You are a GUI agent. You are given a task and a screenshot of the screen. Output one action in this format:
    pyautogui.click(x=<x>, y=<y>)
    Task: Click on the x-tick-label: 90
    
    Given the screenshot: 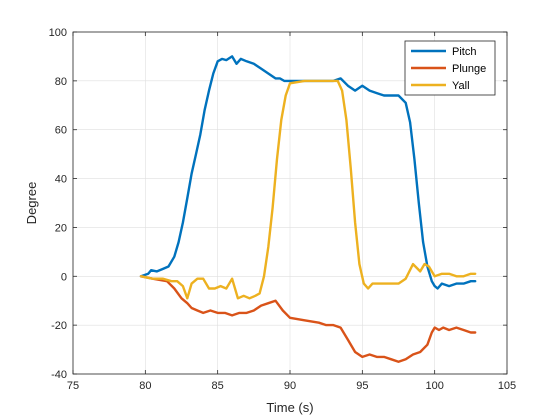 What is the action you would take?
    pyautogui.click(x=290, y=386)
    